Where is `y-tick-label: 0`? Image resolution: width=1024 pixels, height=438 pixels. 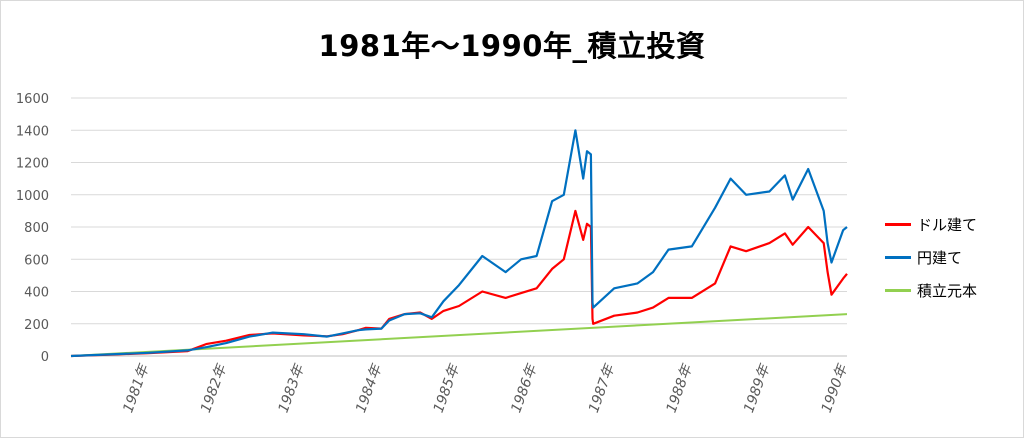
y-tick-label: 0 is located at coordinates (45, 357).